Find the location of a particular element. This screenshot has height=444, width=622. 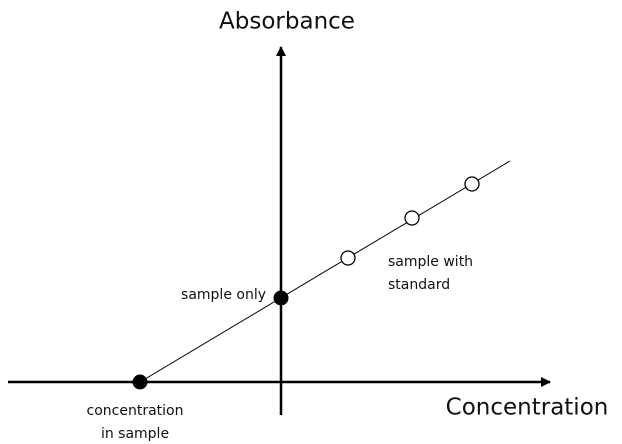

annotation: concentration is located at coordinates (135, 411).